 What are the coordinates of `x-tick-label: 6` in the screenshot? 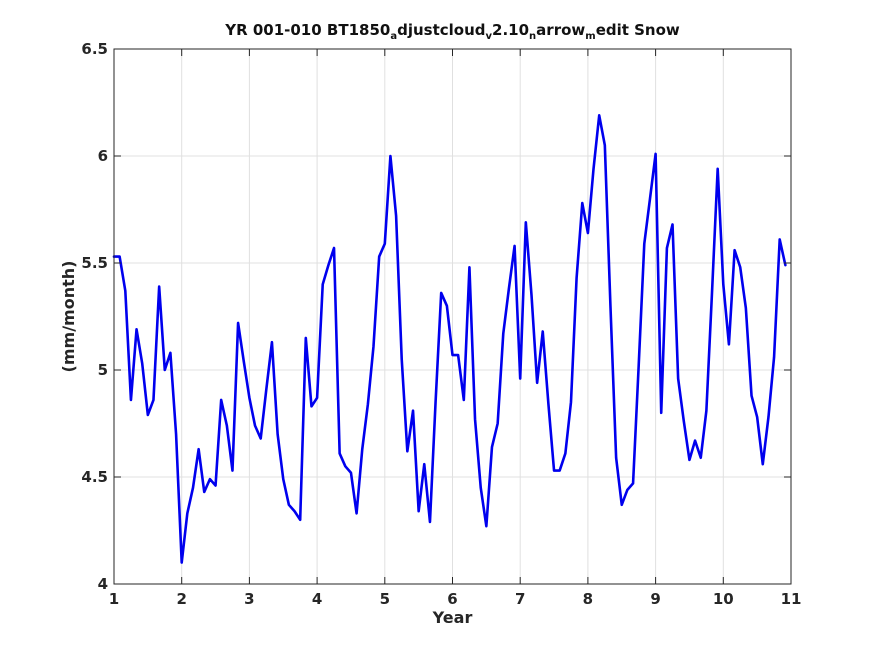 It's located at (452, 599).